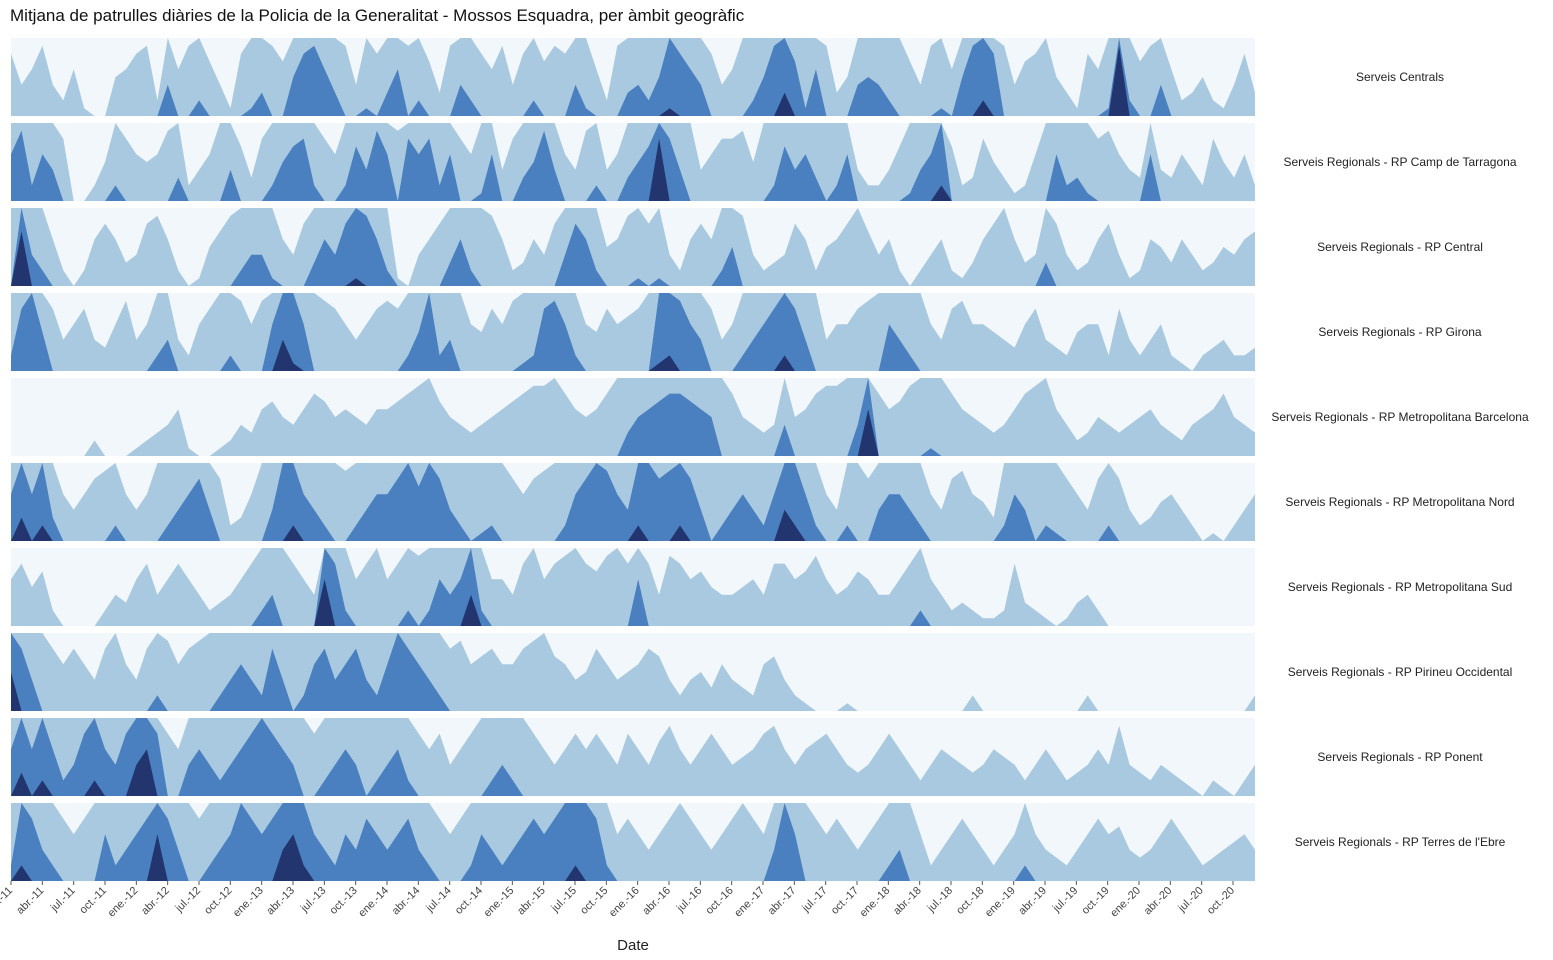 This screenshot has width=1553, height=960. I want to click on x-tick-label: ene.-13, so click(248, 902).